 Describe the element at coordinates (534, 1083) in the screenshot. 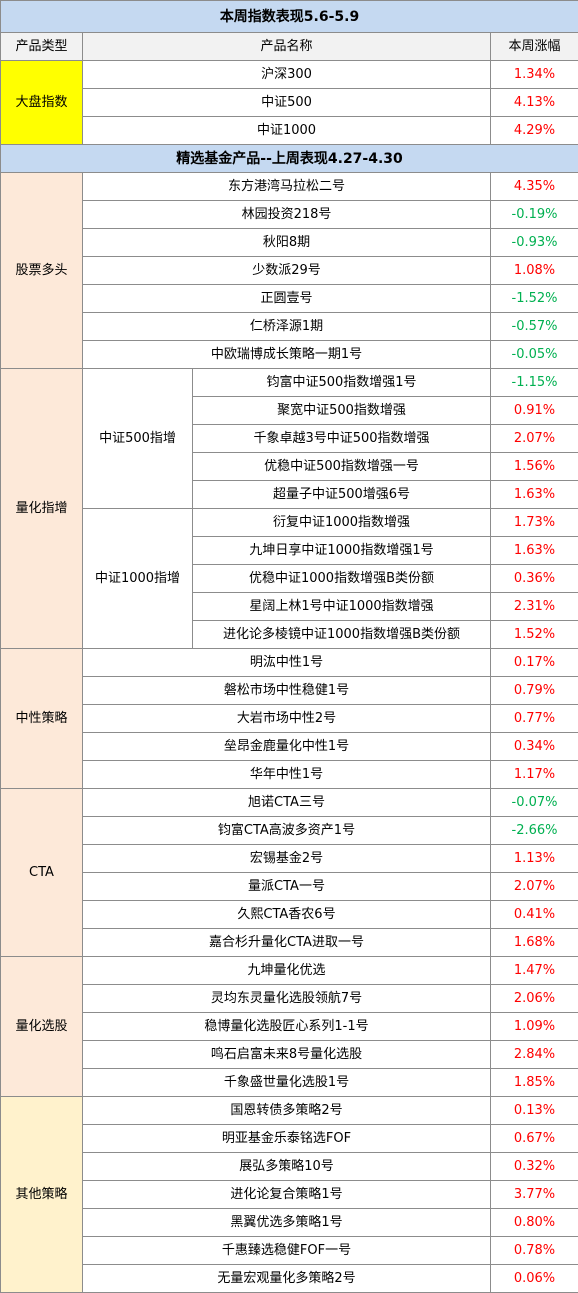

I see `weekly-change: 1.85%` at that location.